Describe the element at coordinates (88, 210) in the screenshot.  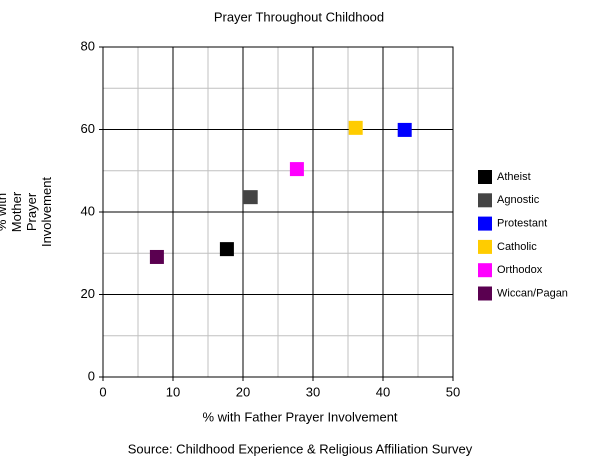
I see `y-tick-label: 40` at that location.